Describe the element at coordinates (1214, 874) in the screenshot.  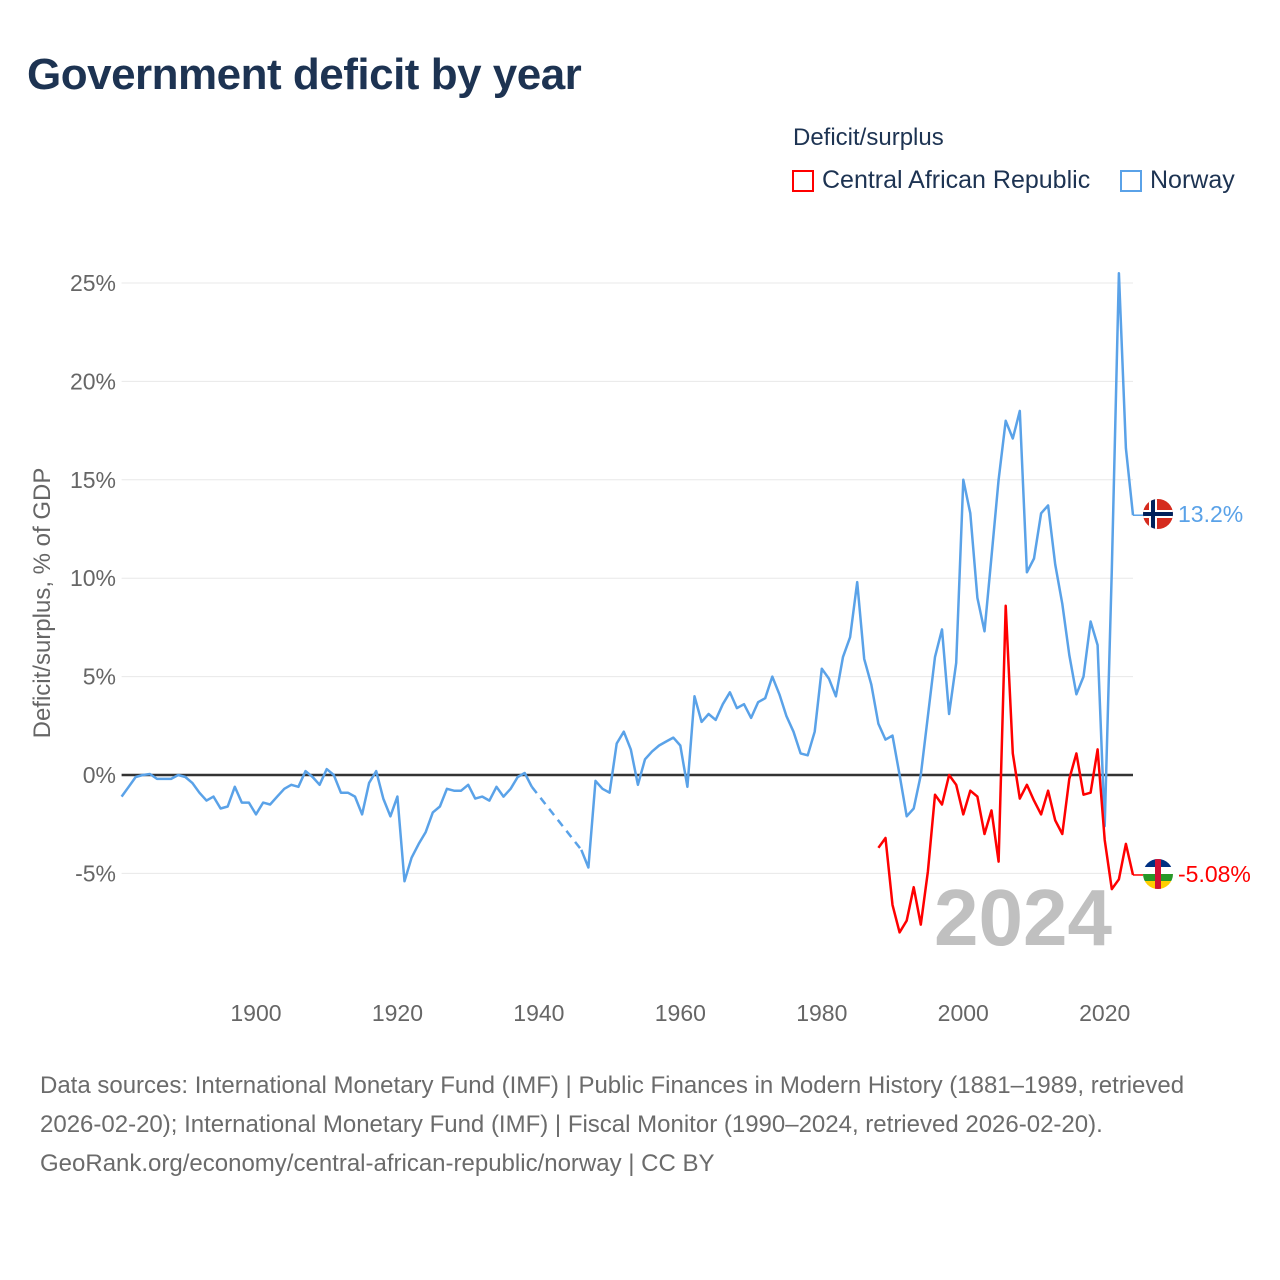
I see `car-end-label: -5.08%` at that location.